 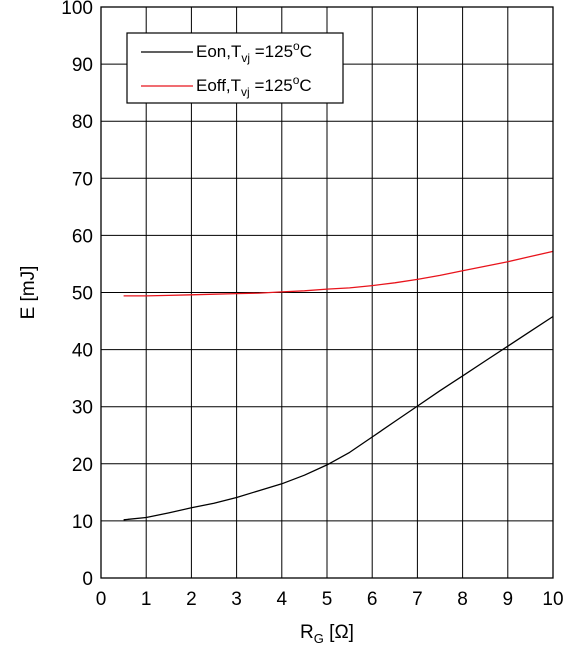 What do you see at coordinates (82, 236) in the screenshot?
I see `y-tick-label: 60` at bounding box center [82, 236].